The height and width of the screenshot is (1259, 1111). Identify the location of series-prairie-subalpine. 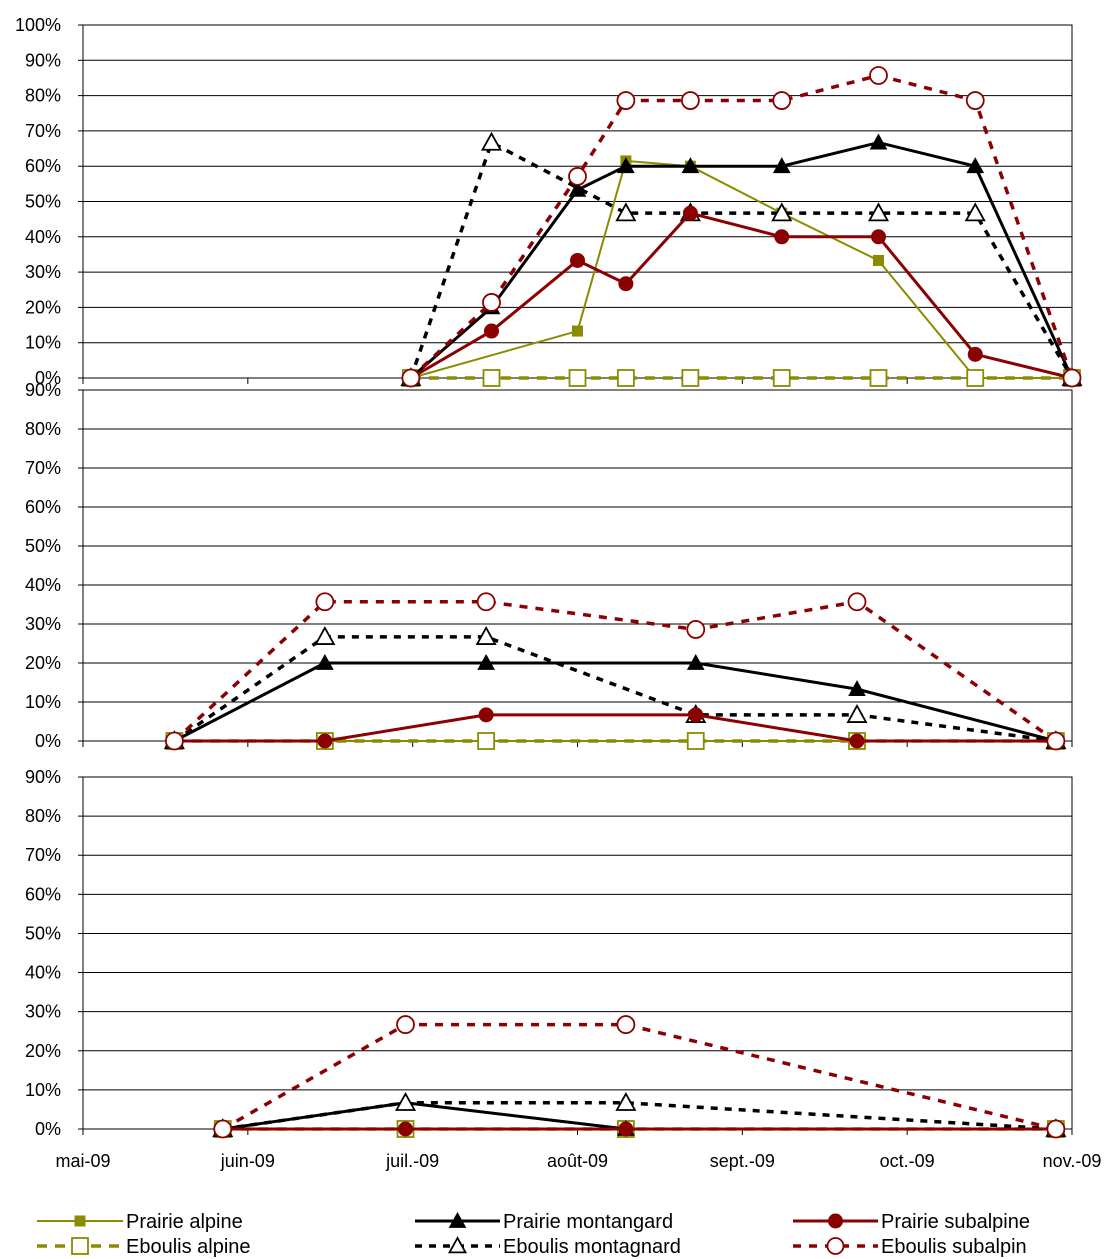
(741, 295).